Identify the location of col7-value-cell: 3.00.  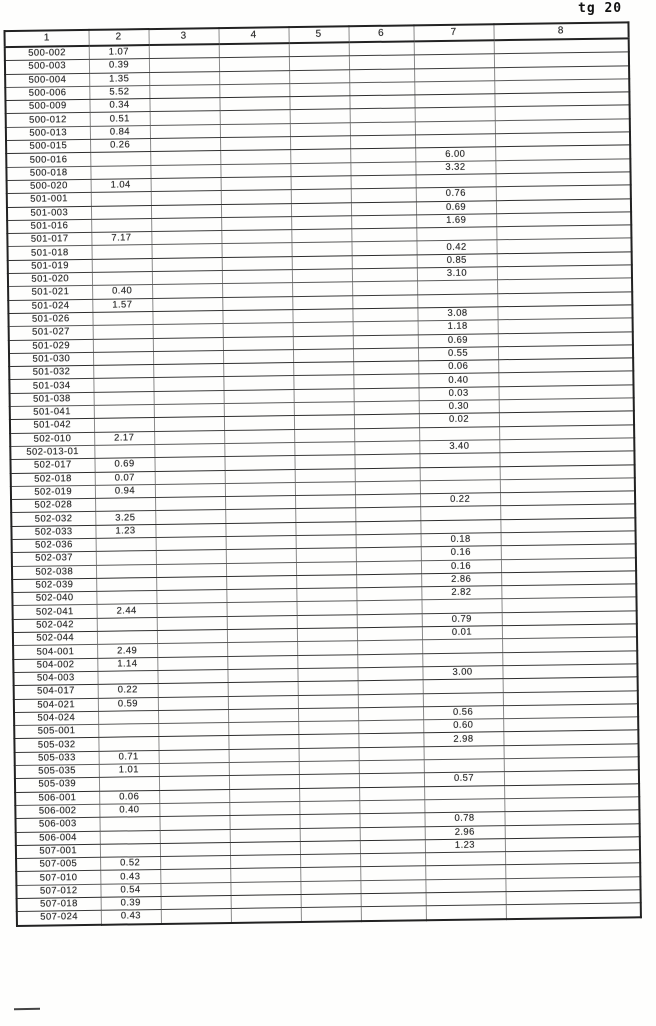
(462, 673).